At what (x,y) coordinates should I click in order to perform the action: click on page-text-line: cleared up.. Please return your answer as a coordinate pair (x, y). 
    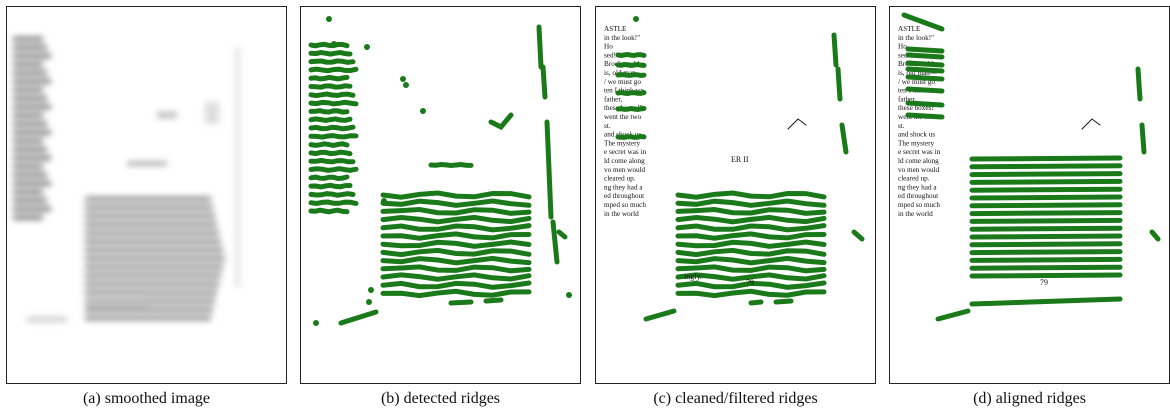
    Looking at the image, I should click on (620, 179).